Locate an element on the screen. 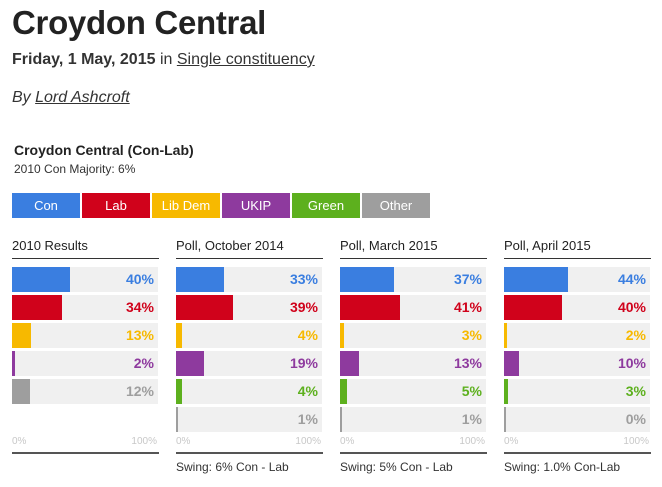 The width and height of the screenshot is (662, 487). in-word: in is located at coordinates (166, 59).